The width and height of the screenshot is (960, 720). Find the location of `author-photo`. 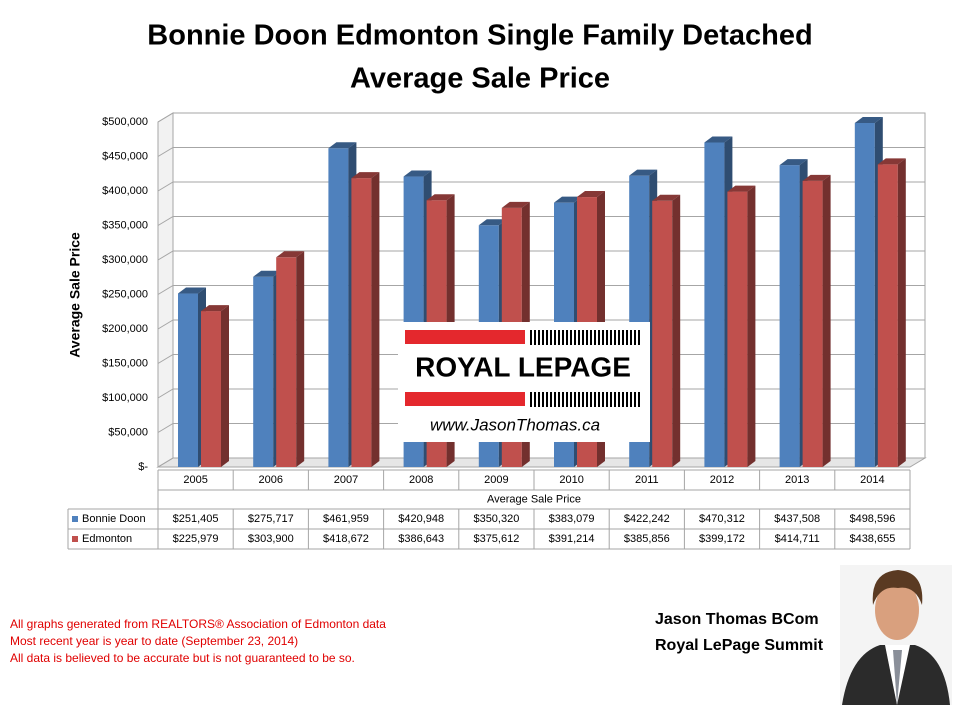

author-photo is located at coordinates (896, 635).